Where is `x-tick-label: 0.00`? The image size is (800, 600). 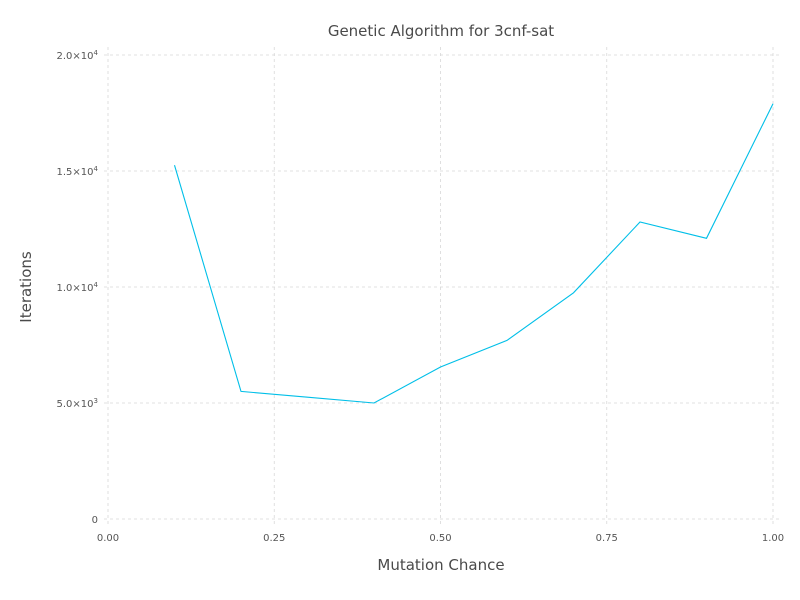 x-tick-label: 0.00 is located at coordinates (108, 538).